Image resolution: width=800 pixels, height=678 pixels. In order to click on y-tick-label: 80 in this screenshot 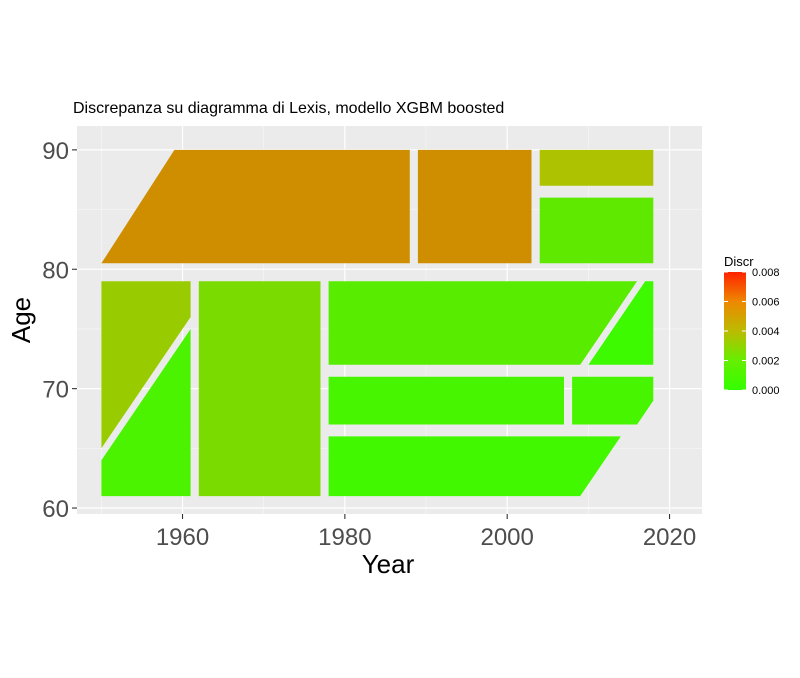, I will do `click(55, 270)`.